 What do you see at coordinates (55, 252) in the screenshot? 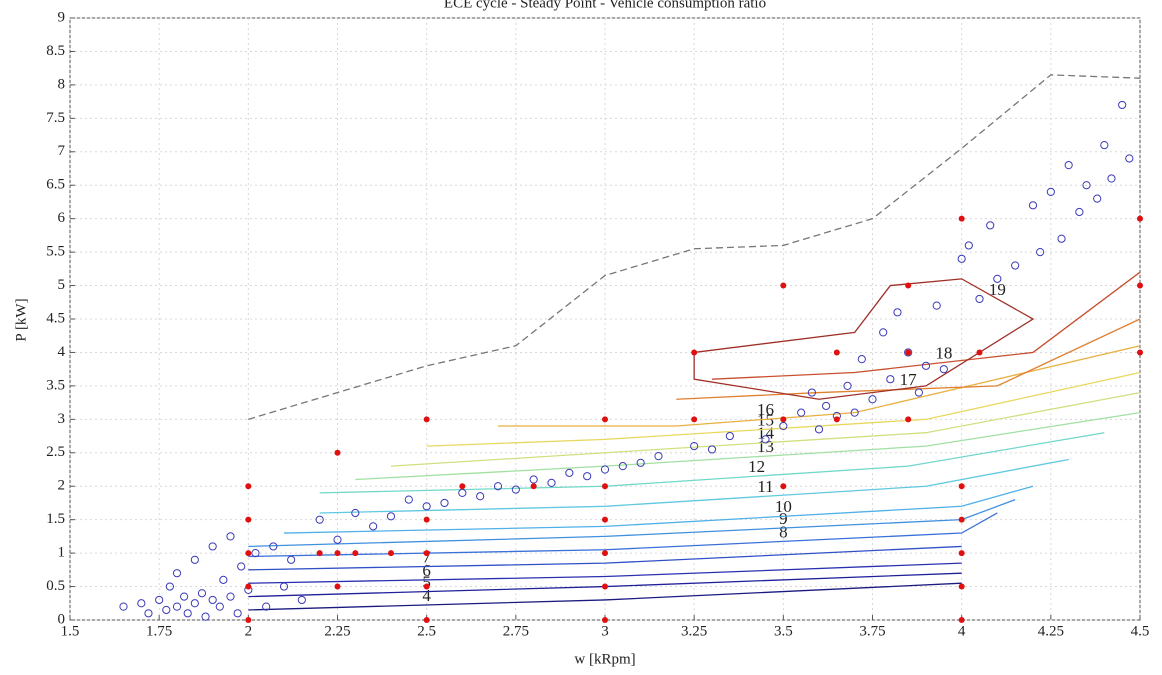
I see `y-tick-label: 5.5` at bounding box center [55, 252].